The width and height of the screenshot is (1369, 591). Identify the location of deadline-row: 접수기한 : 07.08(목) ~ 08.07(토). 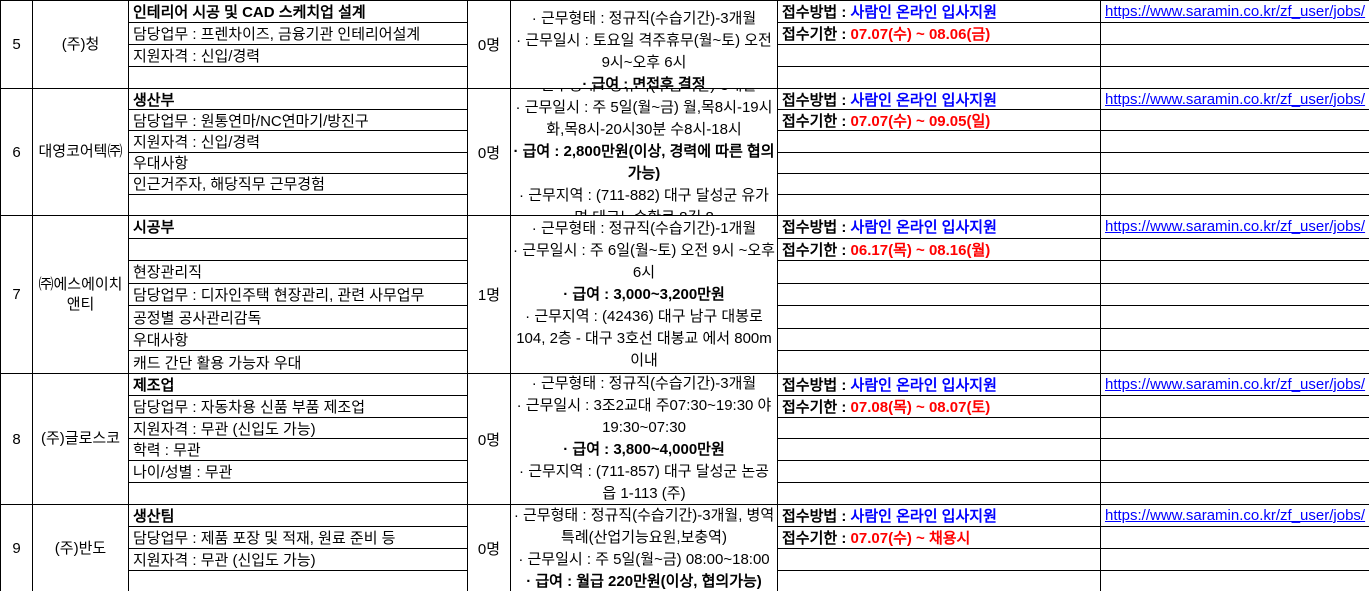
(939, 407).